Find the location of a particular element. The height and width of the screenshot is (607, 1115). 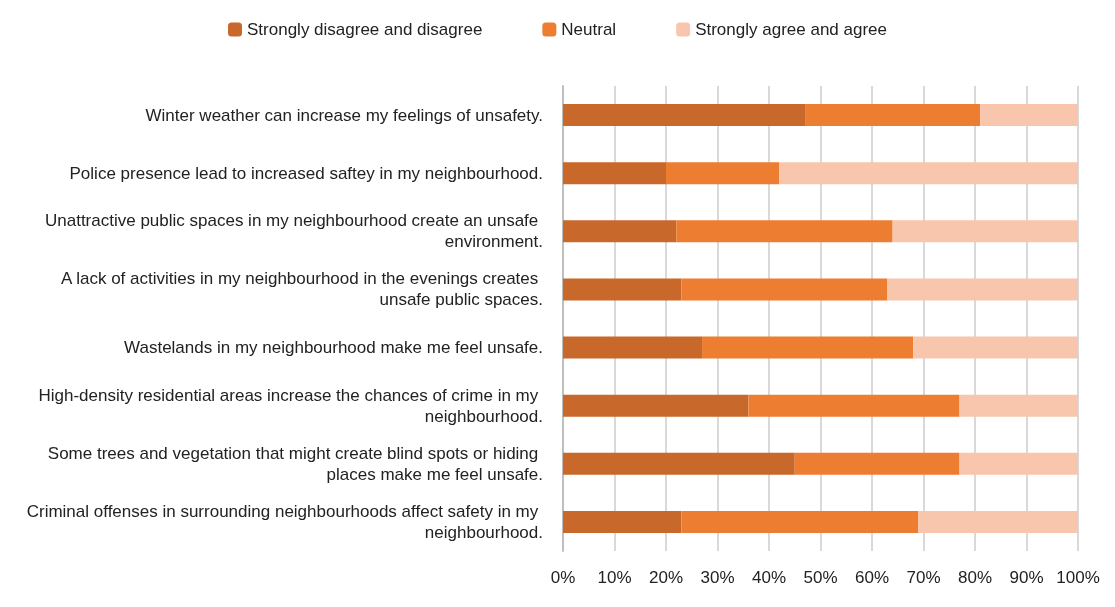

x-tick-label: 60% is located at coordinates (872, 577).